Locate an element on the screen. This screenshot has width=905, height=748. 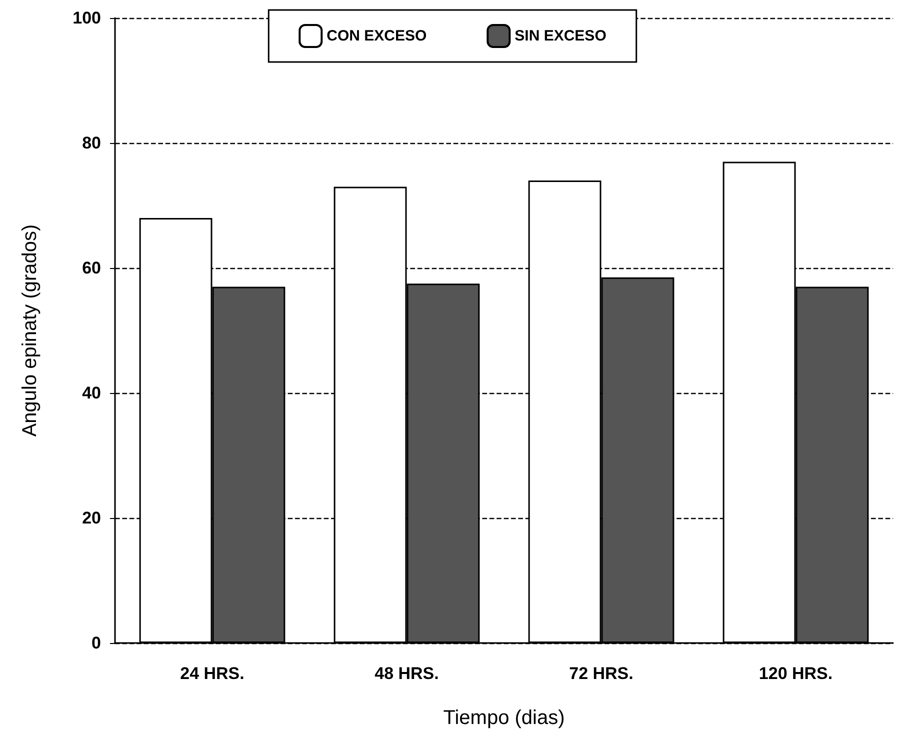
y-tick-label: 20 is located at coordinates (91, 518).